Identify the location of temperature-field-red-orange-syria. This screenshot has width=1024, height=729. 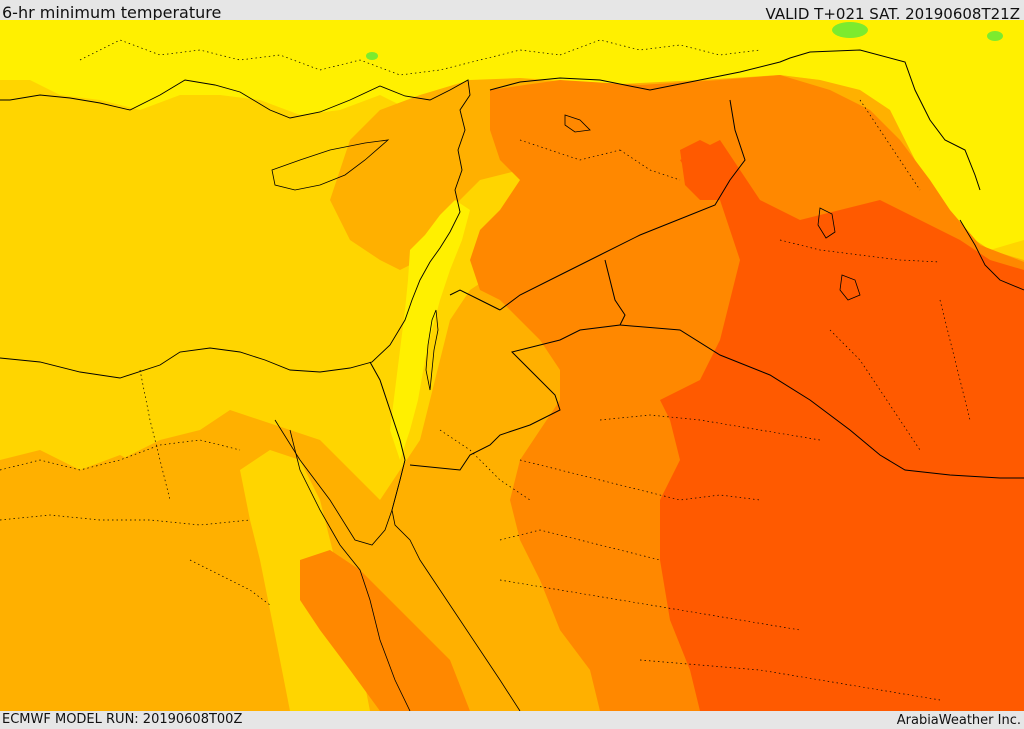
(705, 170).